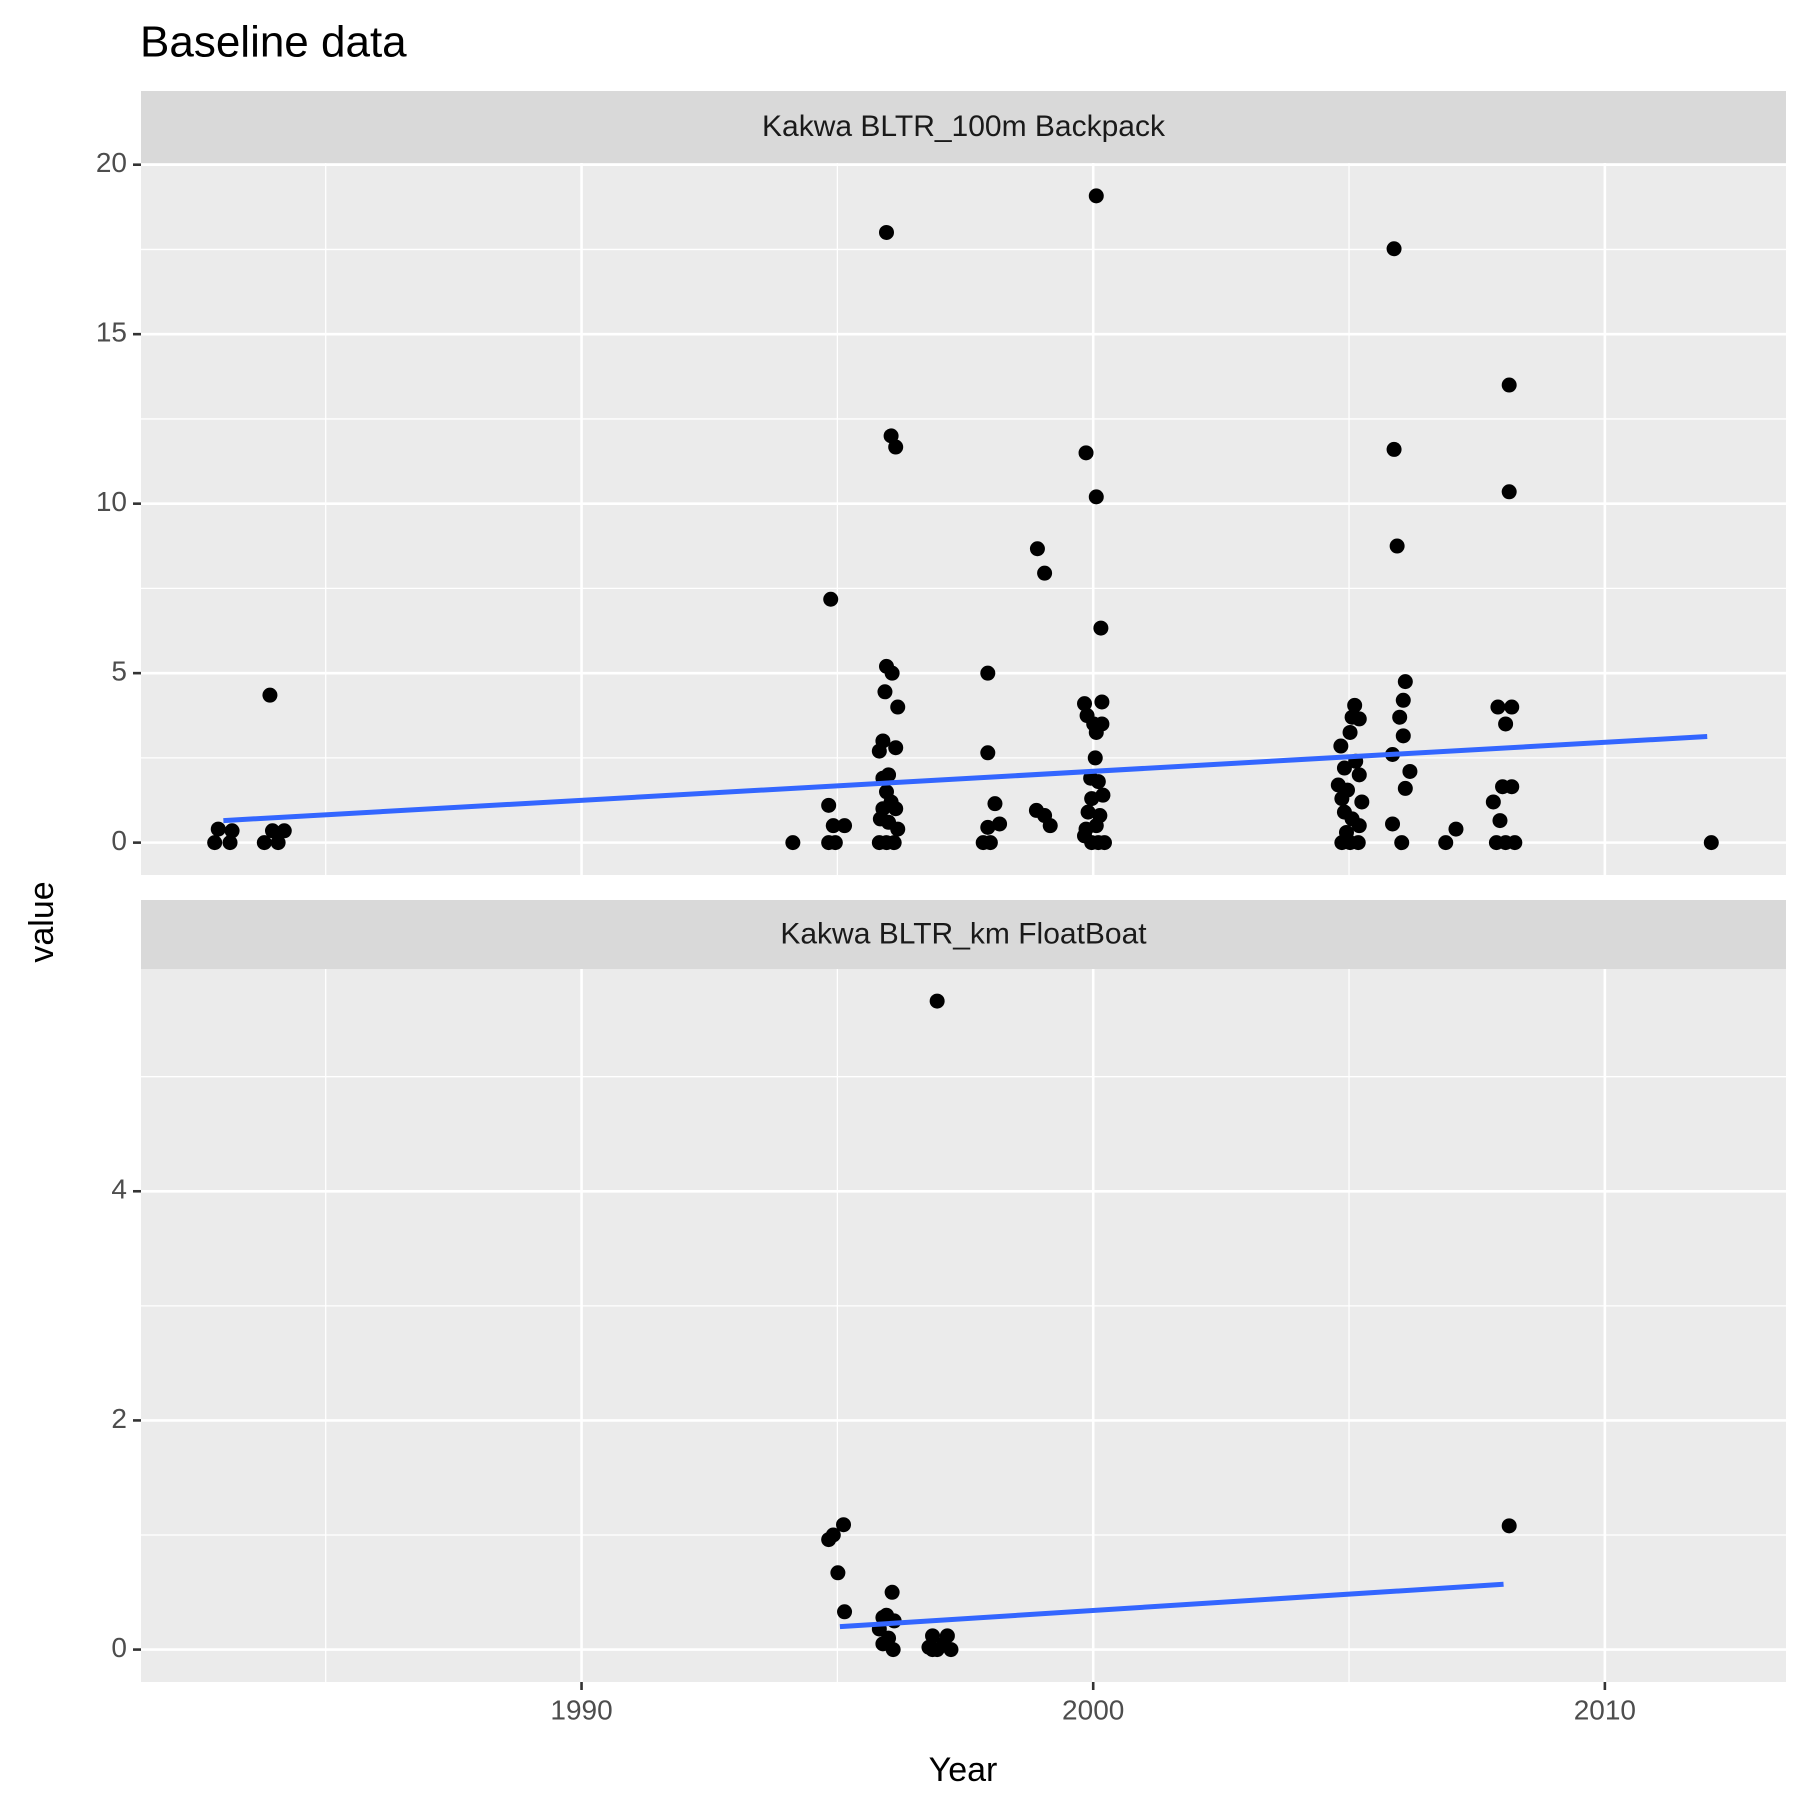 The height and width of the screenshot is (1805, 1800). Describe the element at coordinates (1093, 1709) in the screenshot. I see `x-tick-label: 2000` at that location.